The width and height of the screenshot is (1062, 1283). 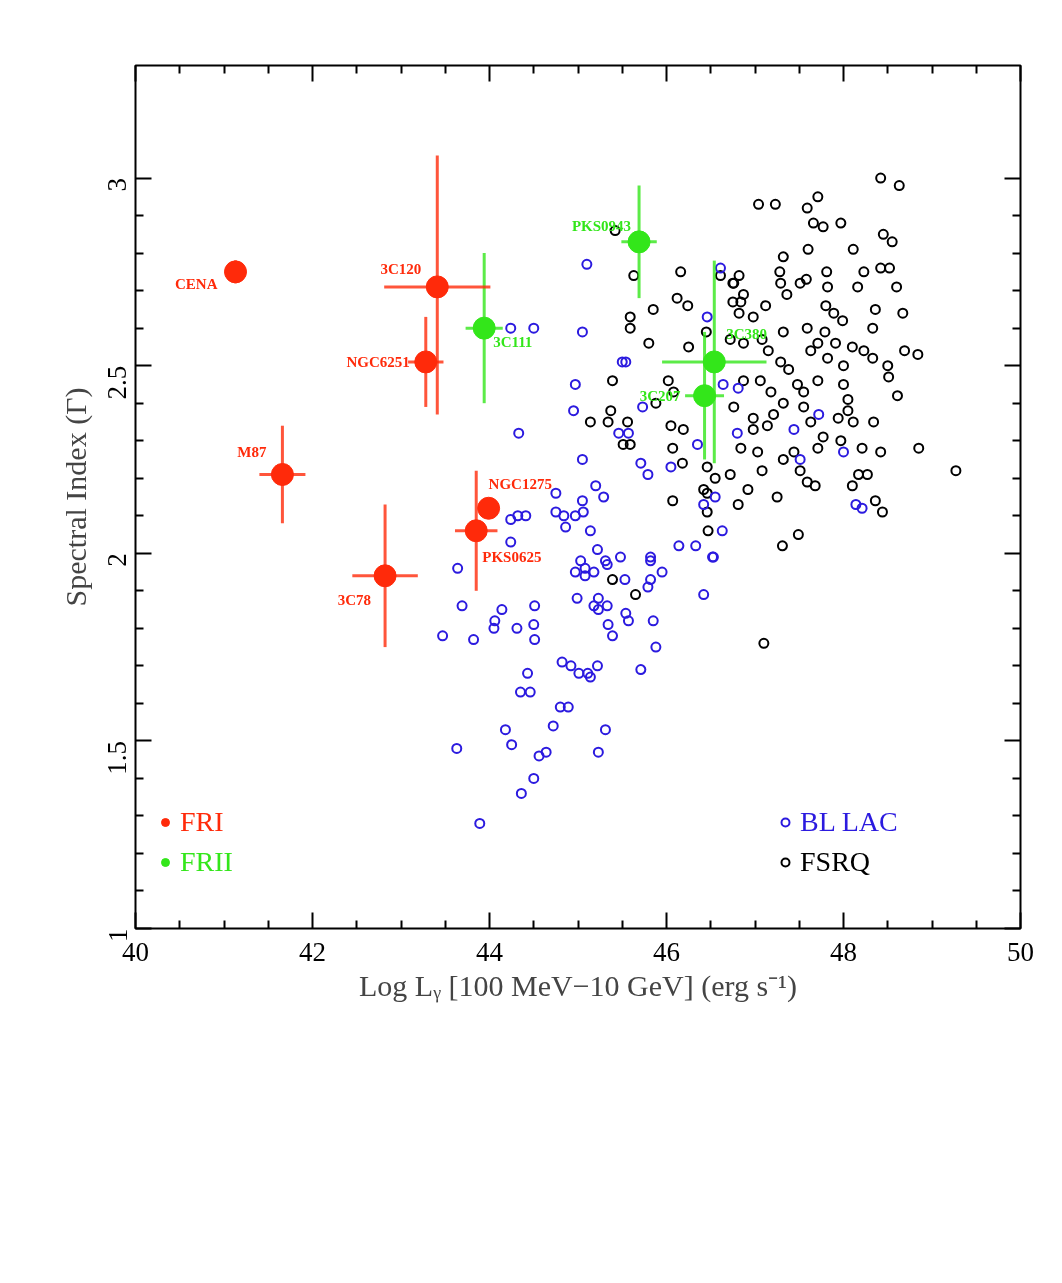 I want to click on annotation: NGC6251, so click(x=378, y=361).